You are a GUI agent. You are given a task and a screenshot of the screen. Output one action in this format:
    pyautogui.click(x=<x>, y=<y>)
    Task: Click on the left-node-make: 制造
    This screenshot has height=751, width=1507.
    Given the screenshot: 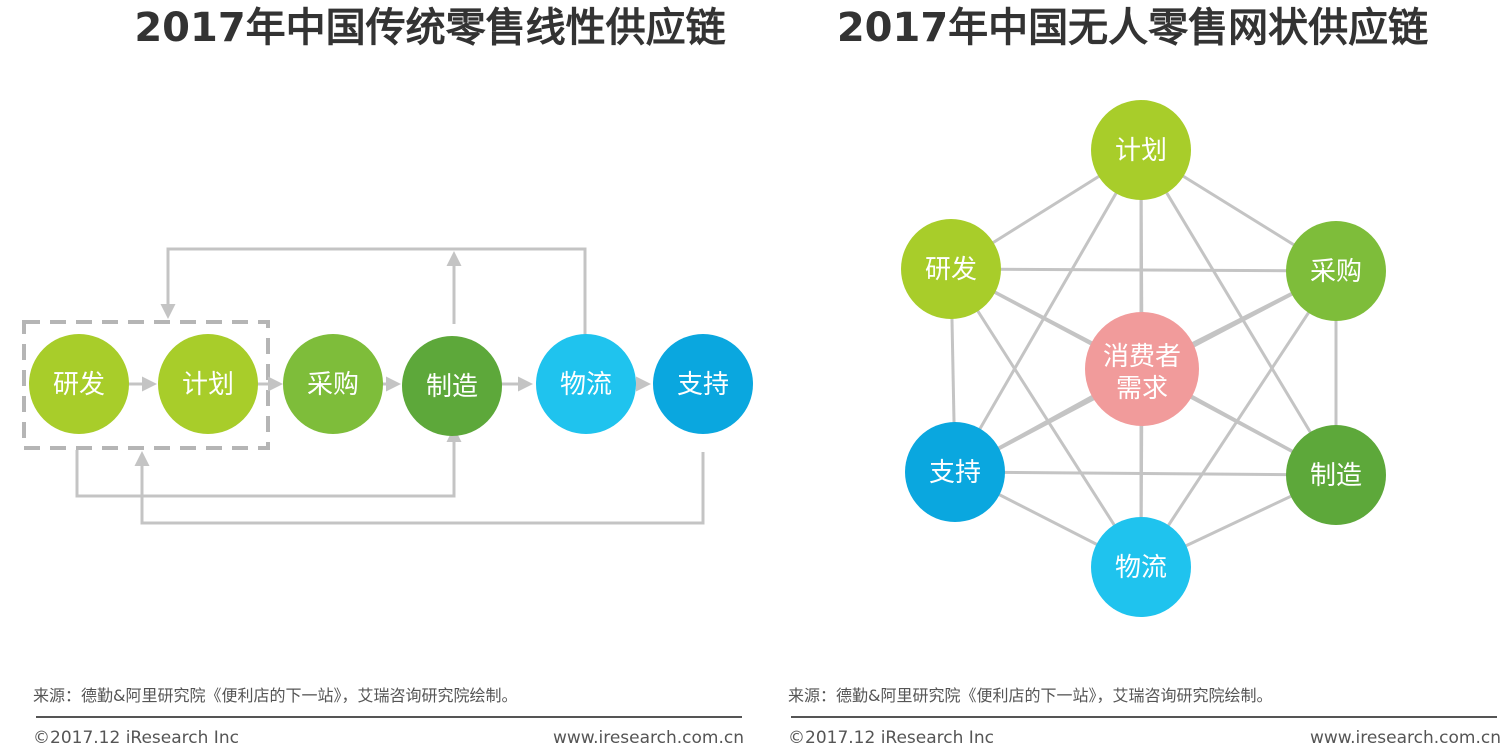 What is the action you would take?
    pyautogui.click(x=452, y=386)
    